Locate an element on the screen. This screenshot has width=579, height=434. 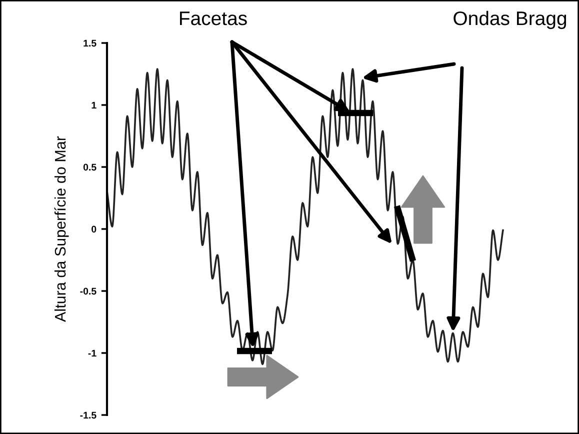
text: Facetas is located at coordinates (213, 19).